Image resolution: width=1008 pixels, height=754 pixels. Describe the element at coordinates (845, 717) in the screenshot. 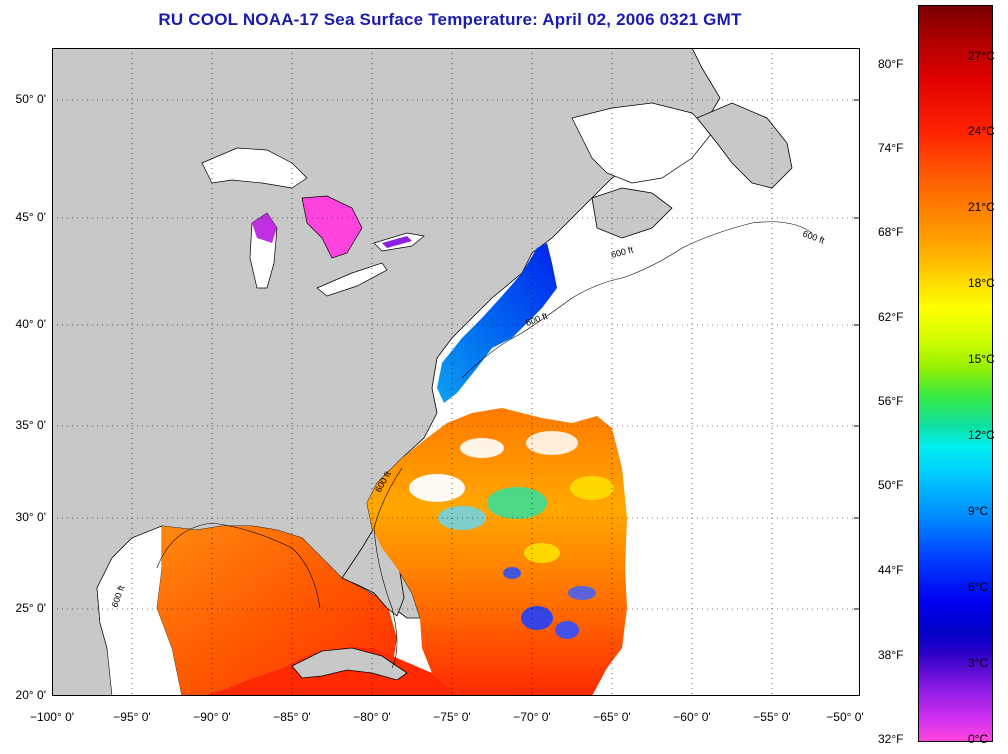

I see `lon-label: −50° 0'` at that location.